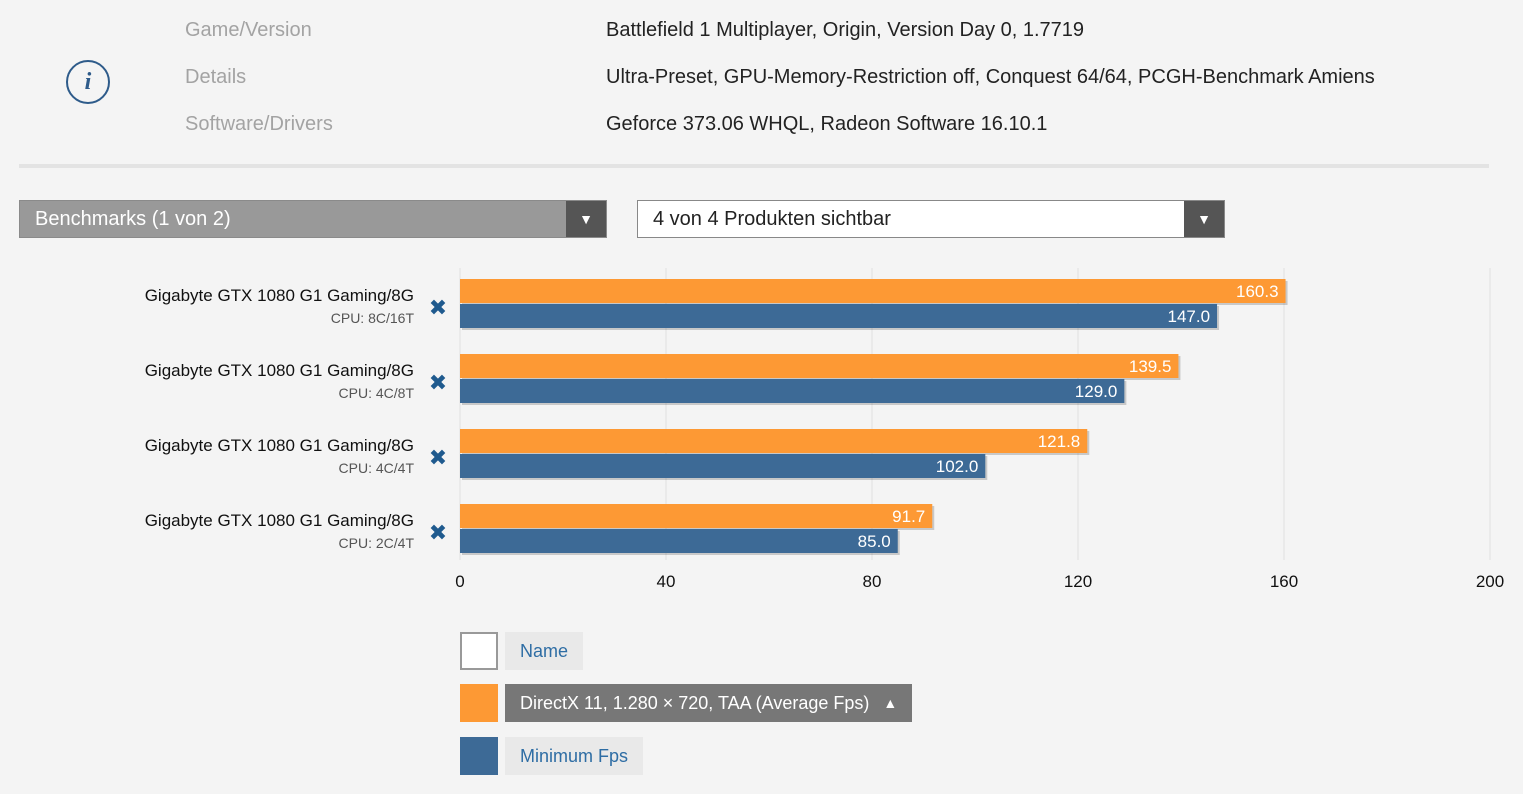 This screenshot has height=794, width=1523. Describe the element at coordinates (574, 756) in the screenshot. I see `legend-minimum-label: Minimum Fps` at that location.